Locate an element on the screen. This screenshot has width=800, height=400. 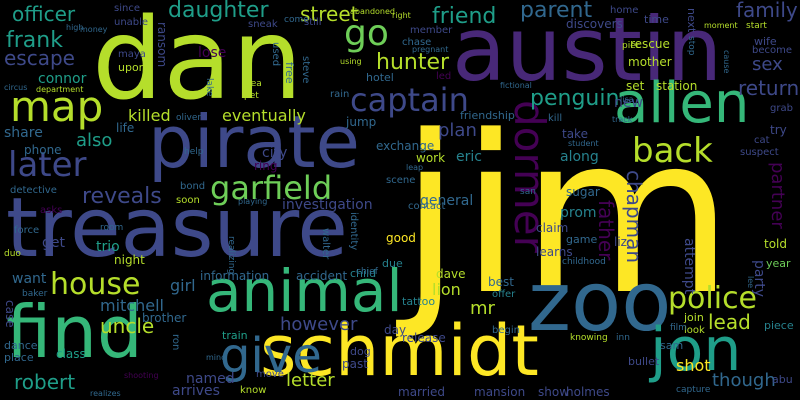
word-lake: lake is located at coordinates (209, 87).